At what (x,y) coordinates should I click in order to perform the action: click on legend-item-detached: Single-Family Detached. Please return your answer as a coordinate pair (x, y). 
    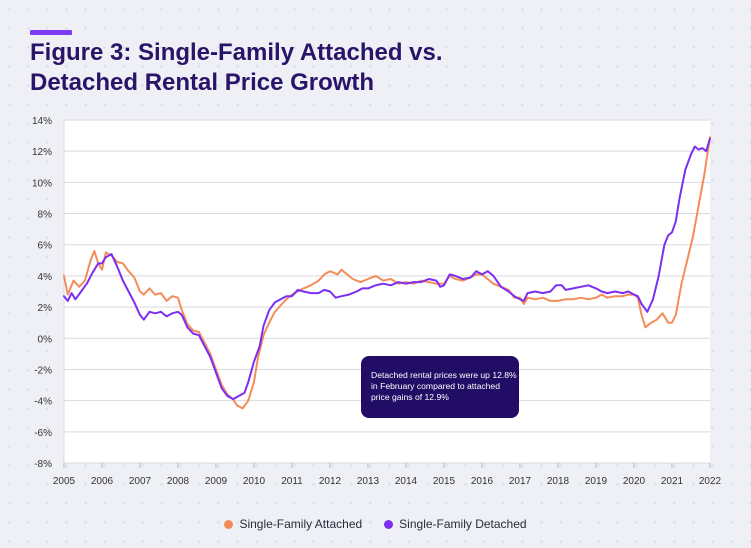
    Looking at the image, I should click on (455, 524).